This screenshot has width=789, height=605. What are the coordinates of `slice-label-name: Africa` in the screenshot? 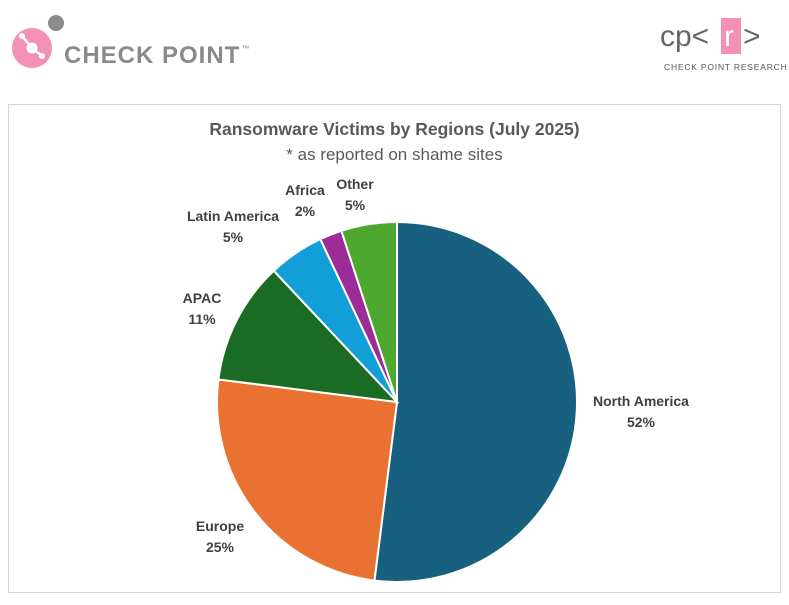 It's located at (305, 190).